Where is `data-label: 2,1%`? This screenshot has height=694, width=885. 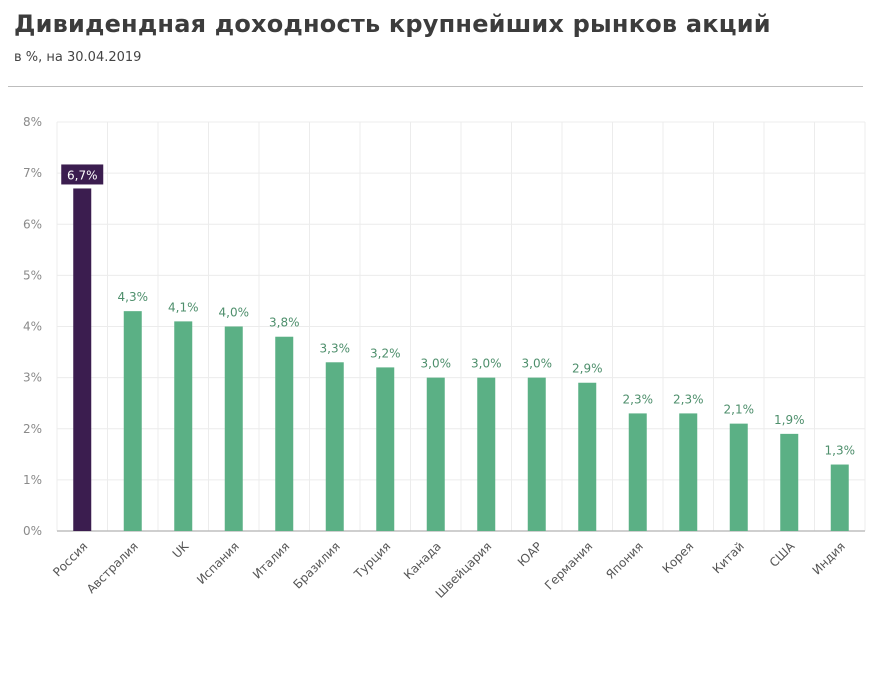 data-label: 2,1% is located at coordinates (739, 410).